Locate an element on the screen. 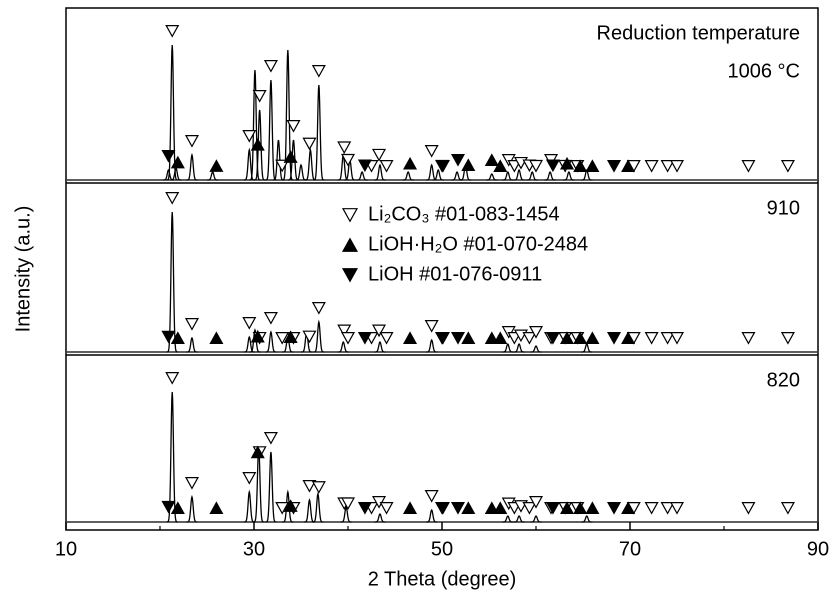 This screenshot has height=611, width=840. annotation: Reduction temperature is located at coordinates (698, 33).